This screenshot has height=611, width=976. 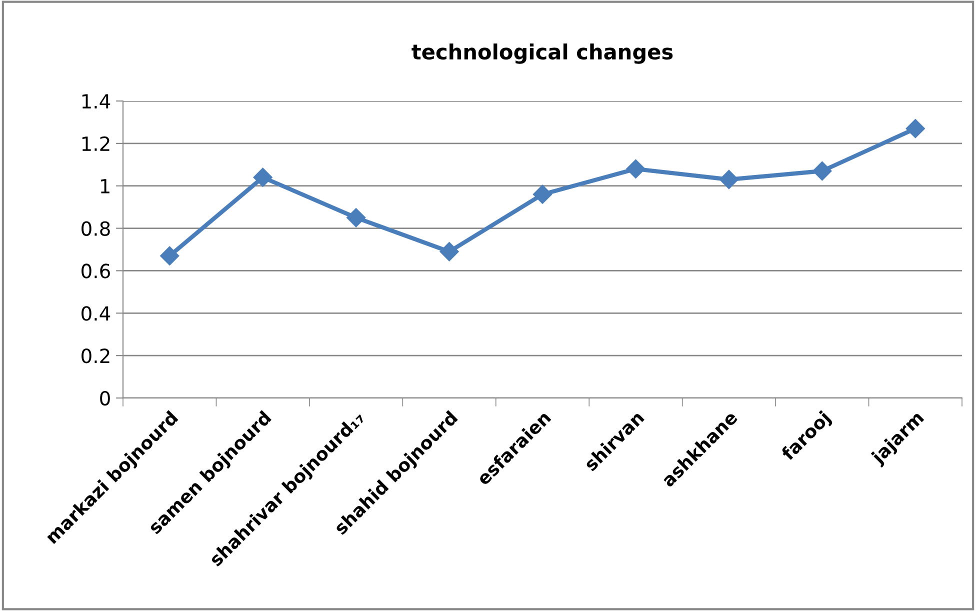 What do you see at coordinates (96, 143) in the screenshot?
I see `y-tick-label: 1.2` at bounding box center [96, 143].